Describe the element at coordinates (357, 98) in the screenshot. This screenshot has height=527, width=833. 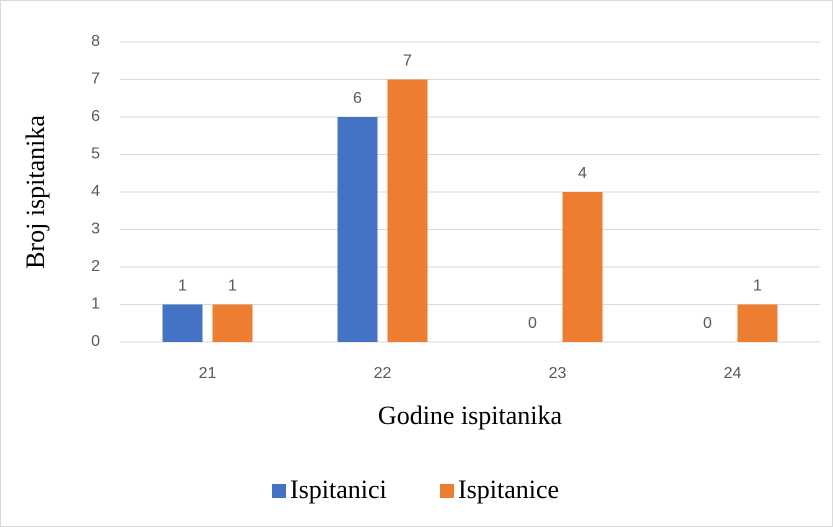
I see `data-label: 6` at that location.